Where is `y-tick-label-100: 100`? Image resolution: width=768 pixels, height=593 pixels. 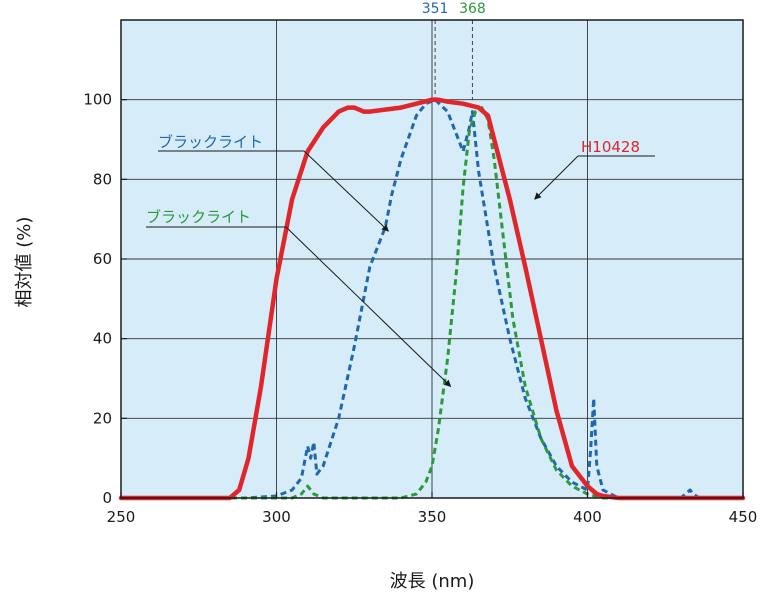 y-tick-label-100: 100 is located at coordinates (97, 100).